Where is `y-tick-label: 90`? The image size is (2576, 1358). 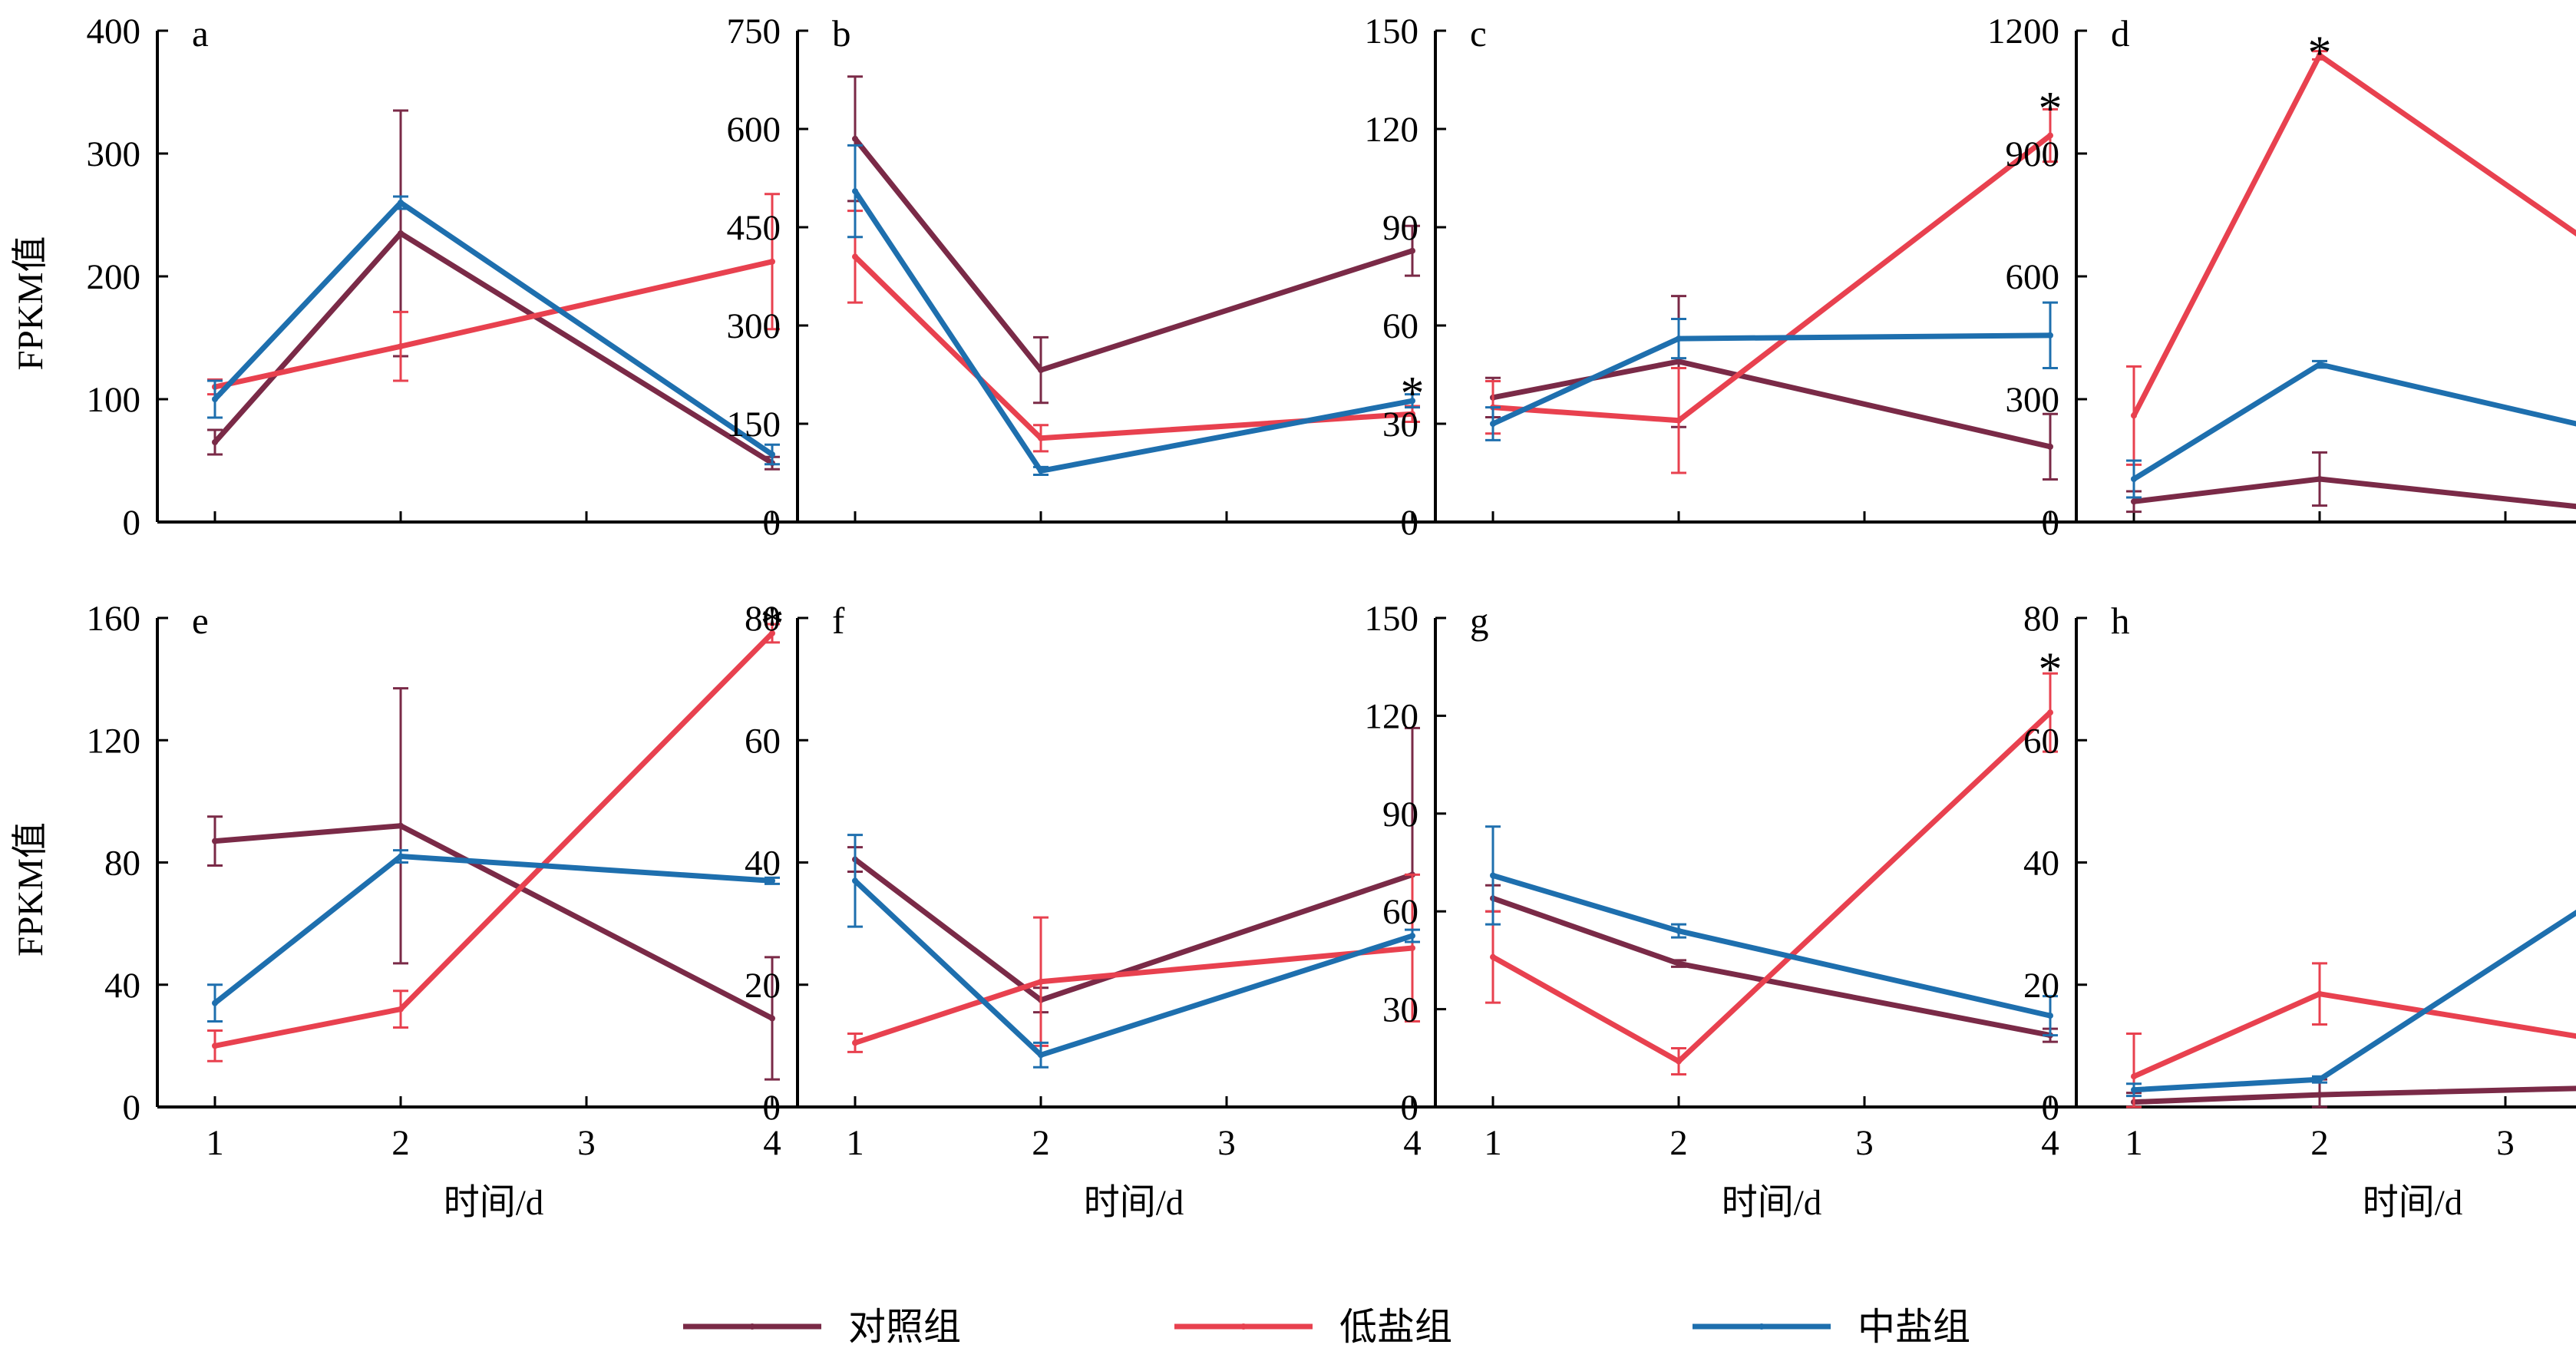
y-tick-label: 90 is located at coordinates (1400, 814).